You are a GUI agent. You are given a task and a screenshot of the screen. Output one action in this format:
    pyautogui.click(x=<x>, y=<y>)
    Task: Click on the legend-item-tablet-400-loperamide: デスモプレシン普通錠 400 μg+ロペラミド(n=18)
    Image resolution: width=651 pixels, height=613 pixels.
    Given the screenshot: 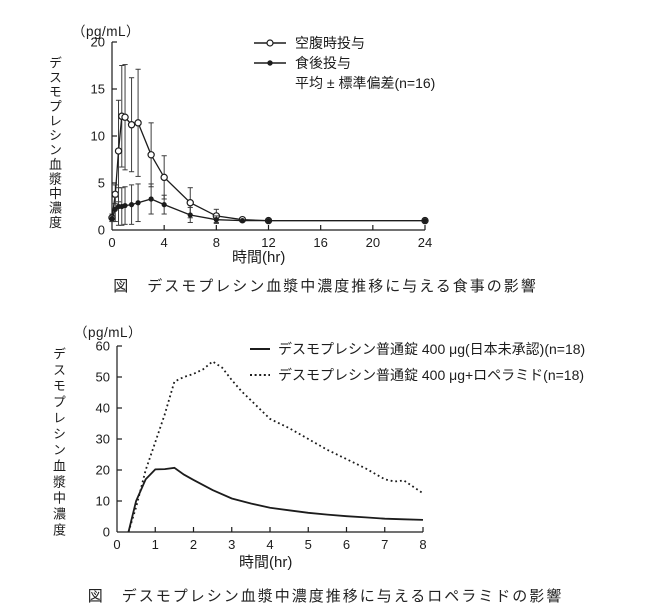 What is the action you would take?
    pyautogui.click(x=417, y=375)
    